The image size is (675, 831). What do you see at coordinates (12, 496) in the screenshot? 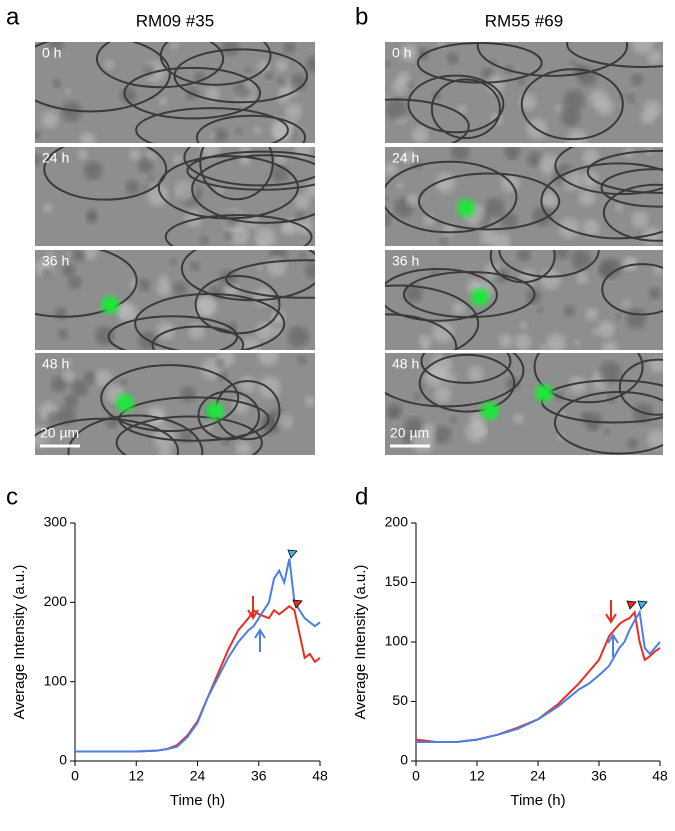
I see `panel-letter: c` at bounding box center [12, 496].